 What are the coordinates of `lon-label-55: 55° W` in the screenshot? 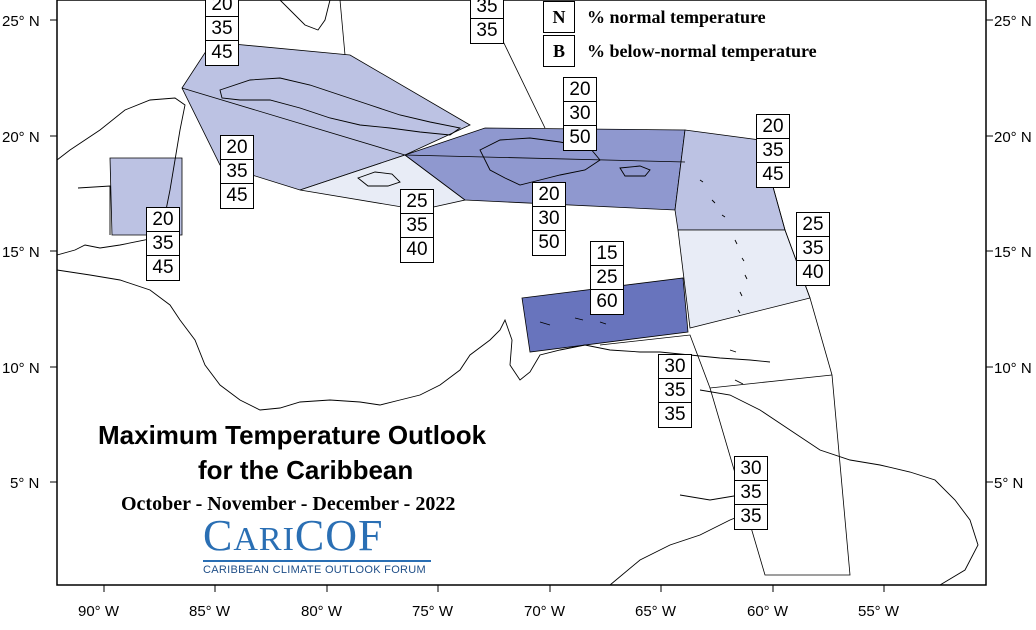 It's located at (879, 611).